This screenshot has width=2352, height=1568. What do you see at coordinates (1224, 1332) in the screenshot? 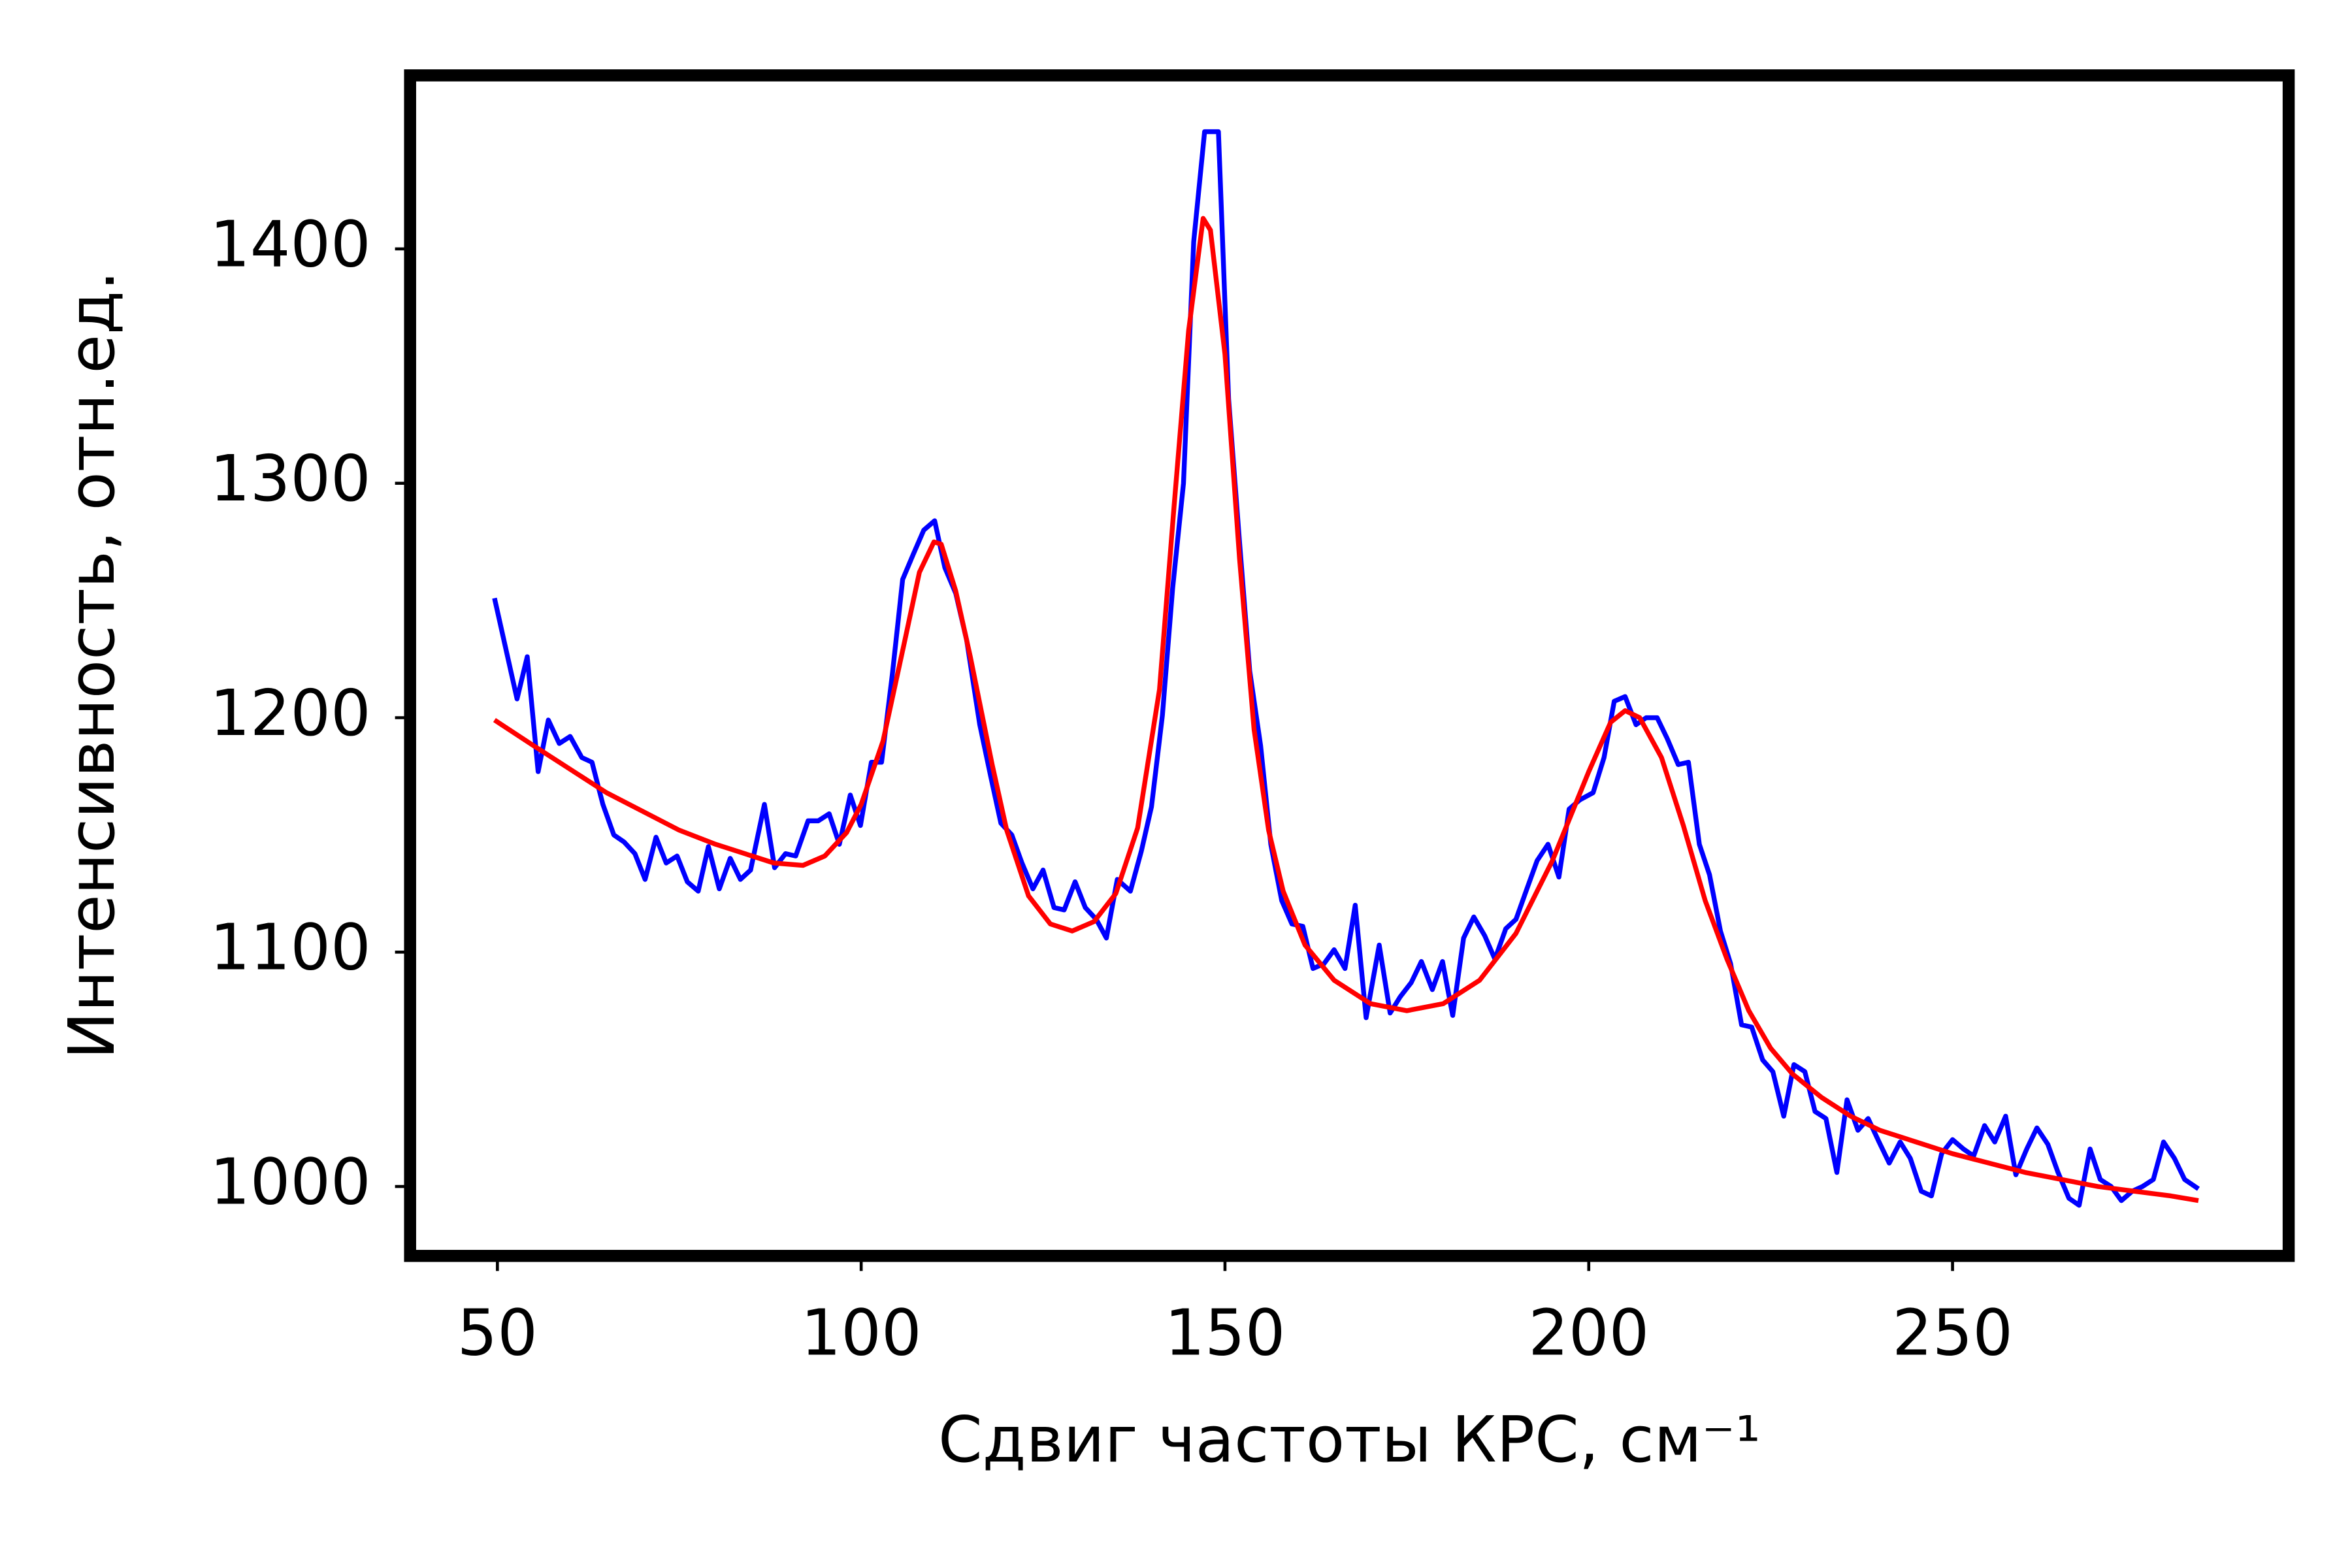
I see `x-tick-label: 150` at bounding box center [1224, 1332].